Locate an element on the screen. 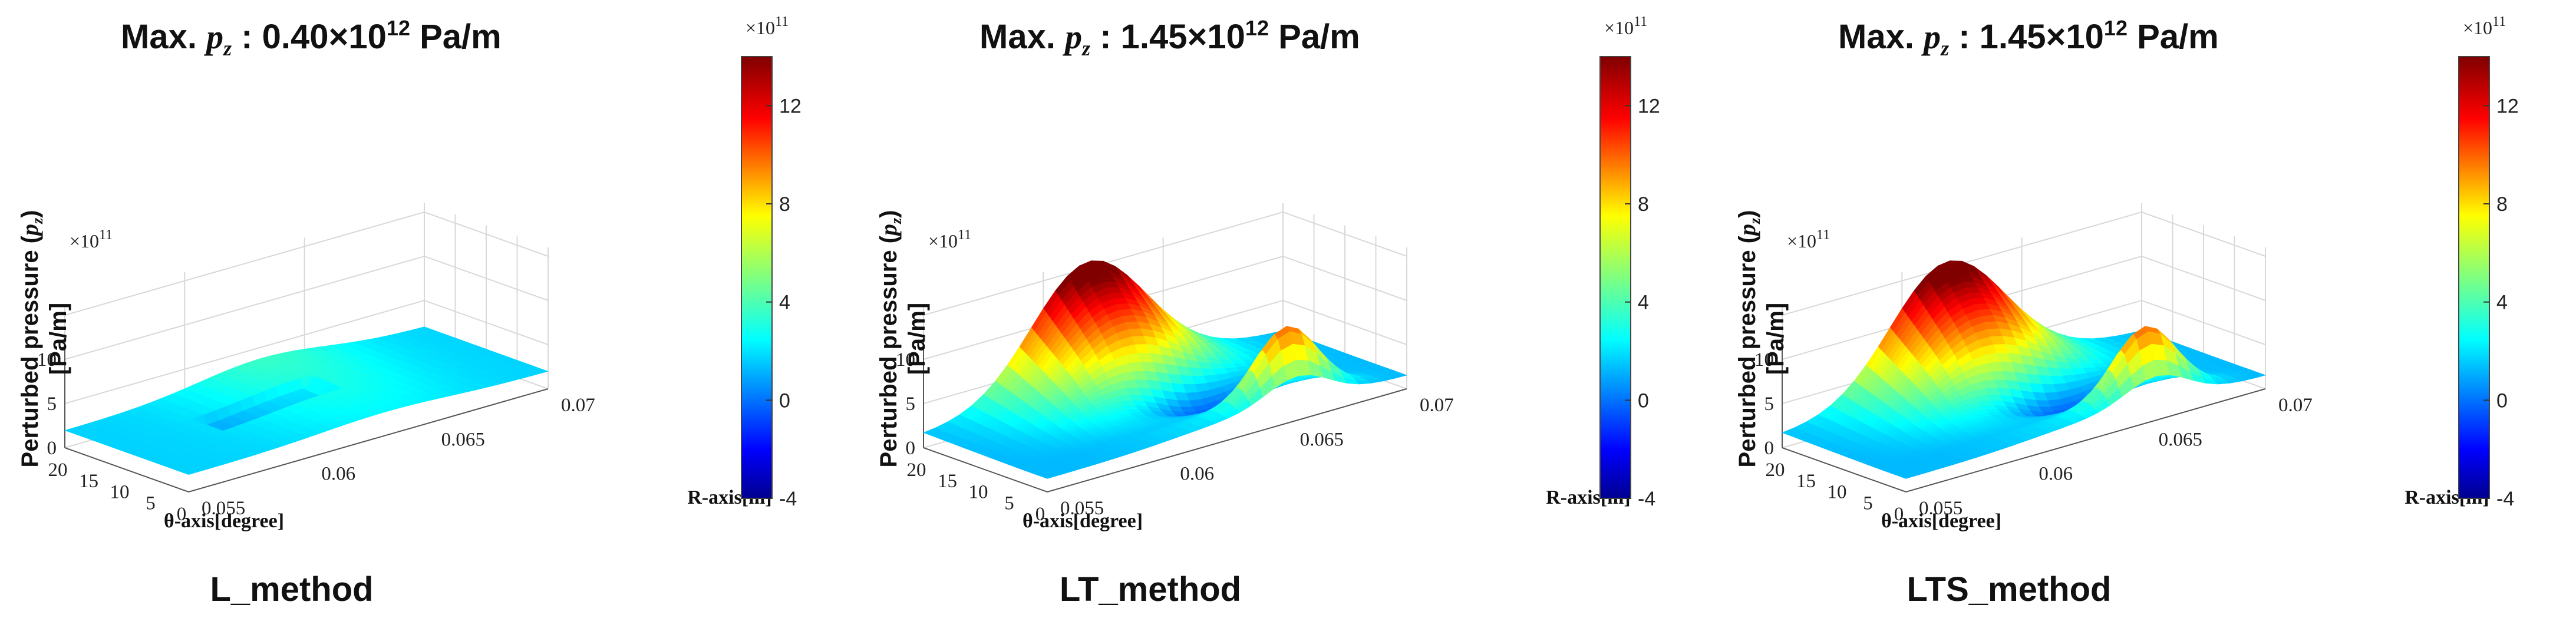 This screenshot has width=2576, height=628. theta-tick: 0 is located at coordinates (1040, 514).